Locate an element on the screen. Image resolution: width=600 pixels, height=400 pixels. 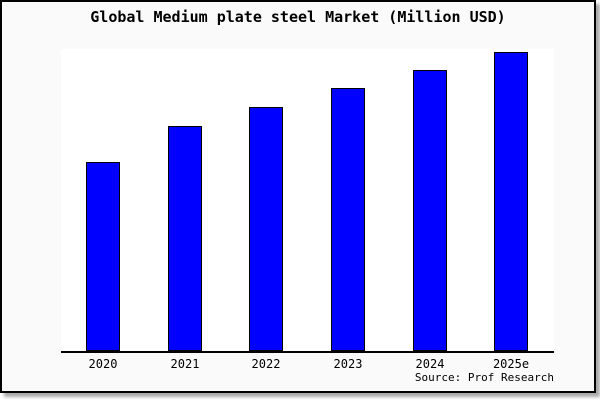
bar-2025e is located at coordinates (511, 201).